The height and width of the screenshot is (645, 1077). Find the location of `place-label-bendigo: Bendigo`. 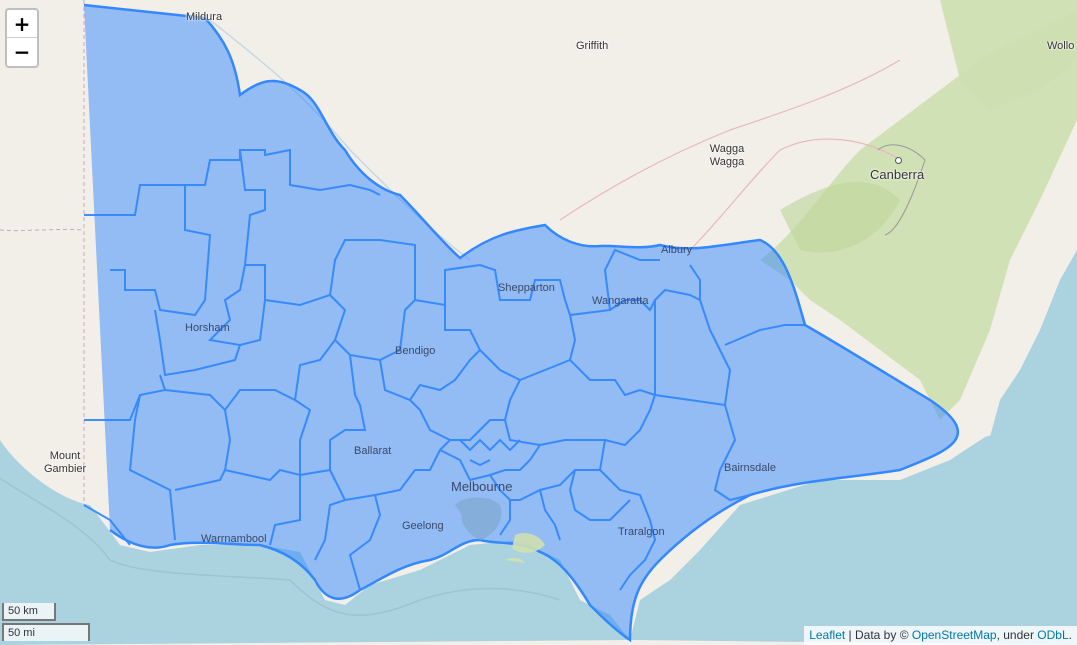

place-label-bendigo: Bendigo is located at coordinates (415, 351).